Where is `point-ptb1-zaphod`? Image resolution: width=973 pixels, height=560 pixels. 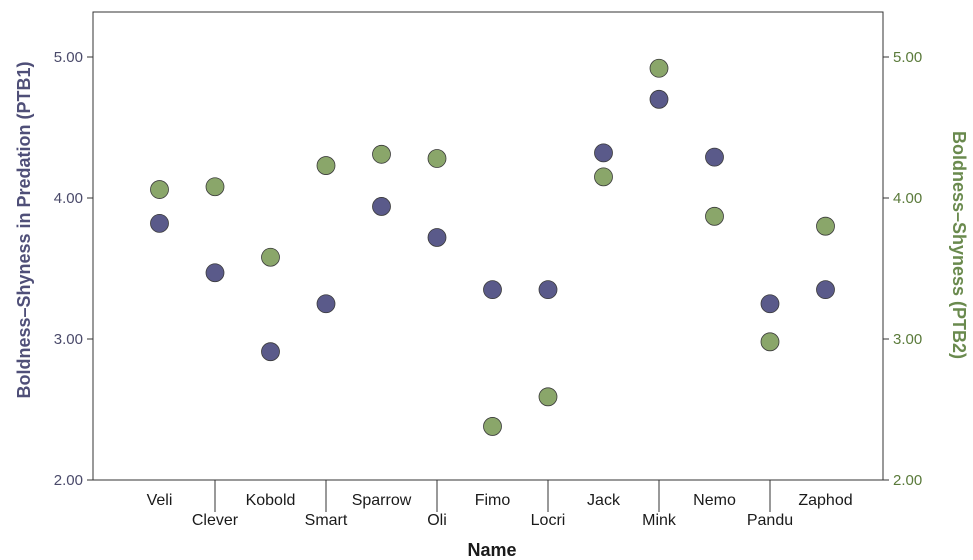
point-ptb1-zaphod is located at coordinates (825, 290).